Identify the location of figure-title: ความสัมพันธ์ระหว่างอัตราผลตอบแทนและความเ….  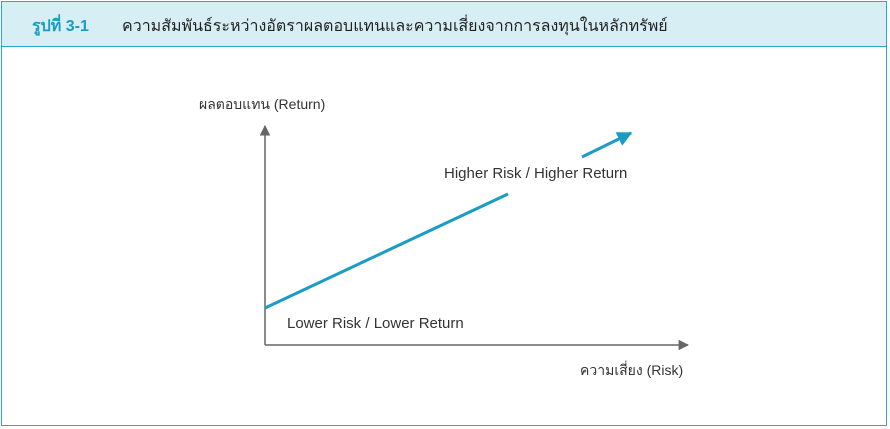
(395, 26).